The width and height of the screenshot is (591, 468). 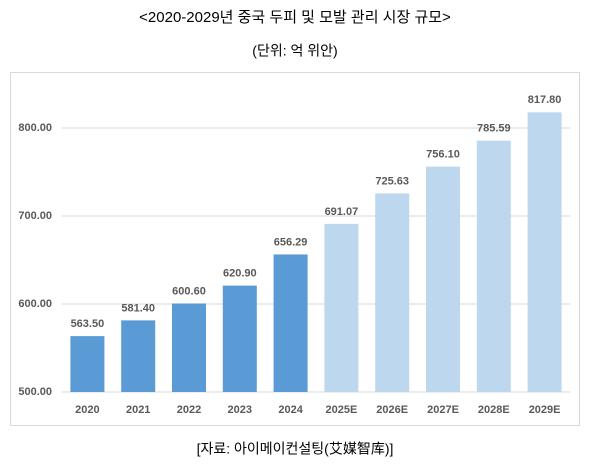 What do you see at coordinates (443, 155) in the screenshot?
I see `value-label: 756.10` at bounding box center [443, 155].